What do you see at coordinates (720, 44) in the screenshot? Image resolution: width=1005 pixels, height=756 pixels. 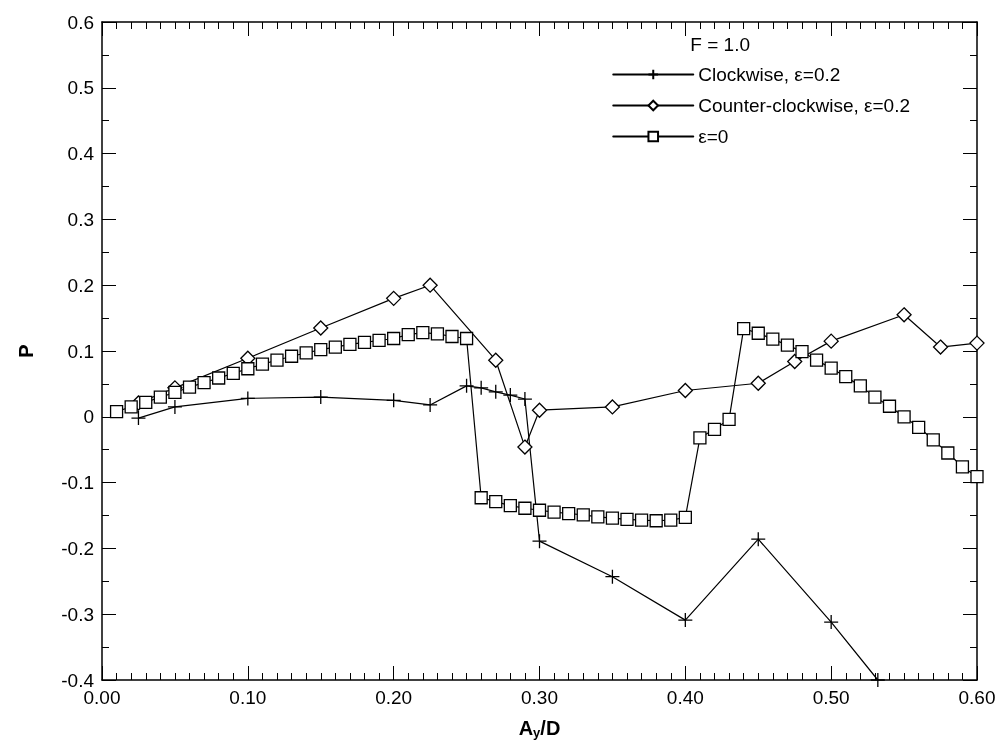 I see `legend-title: F = 1.0` at bounding box center [720, 44].